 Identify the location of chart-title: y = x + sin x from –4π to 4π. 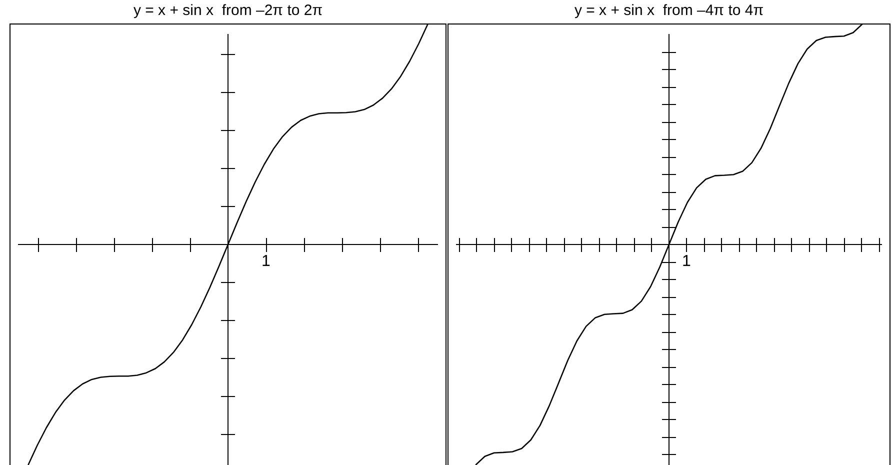
(669, 11).